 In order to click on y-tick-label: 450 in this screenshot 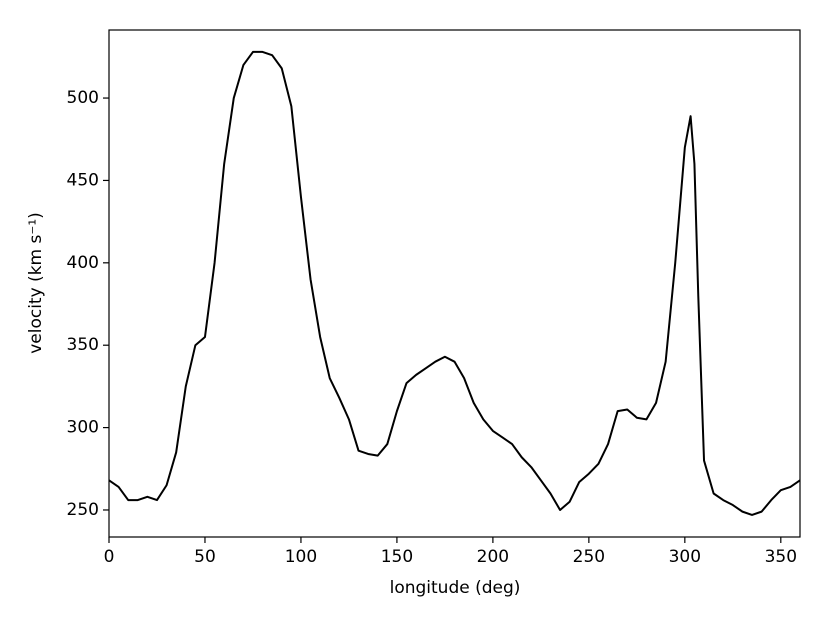, I will do `click(83, 180)`.